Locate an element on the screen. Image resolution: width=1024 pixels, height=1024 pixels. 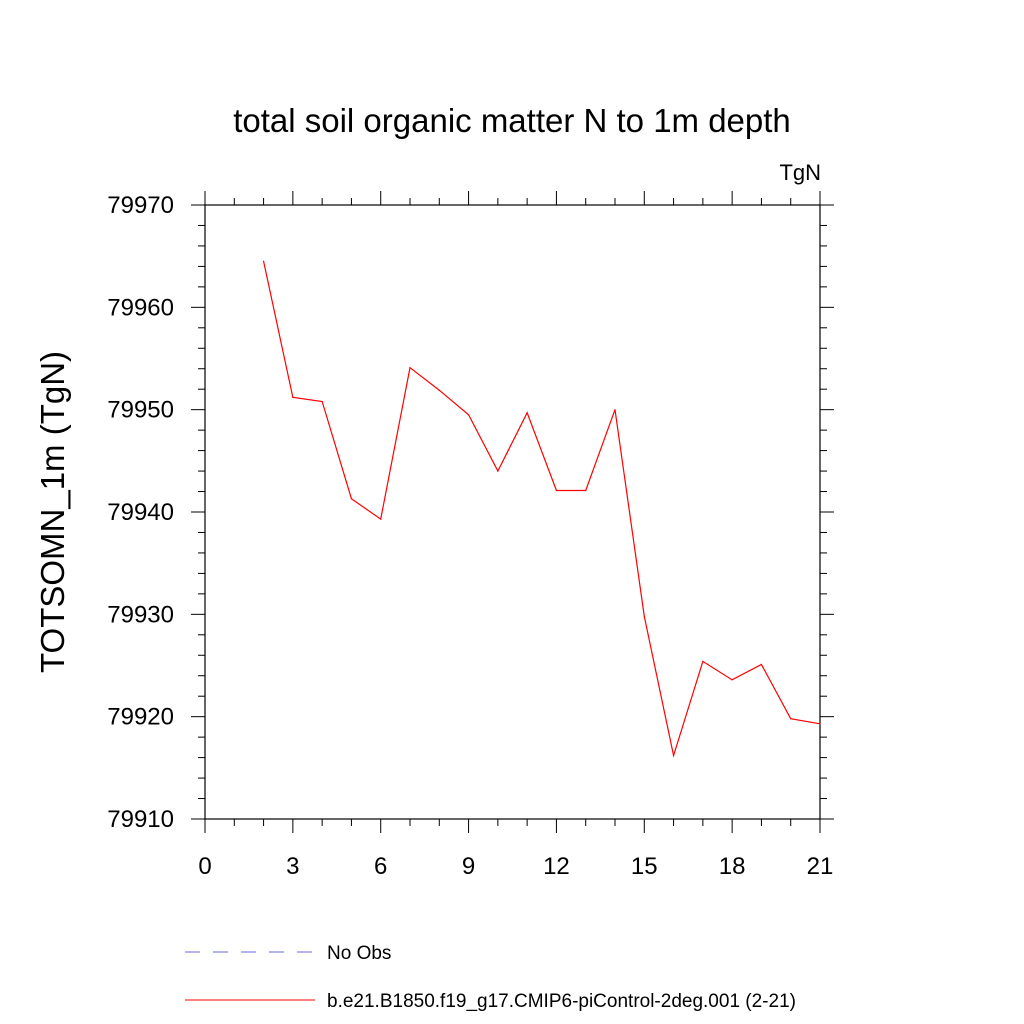
x-tick-label: 0 is located at coordinates (204, 866).